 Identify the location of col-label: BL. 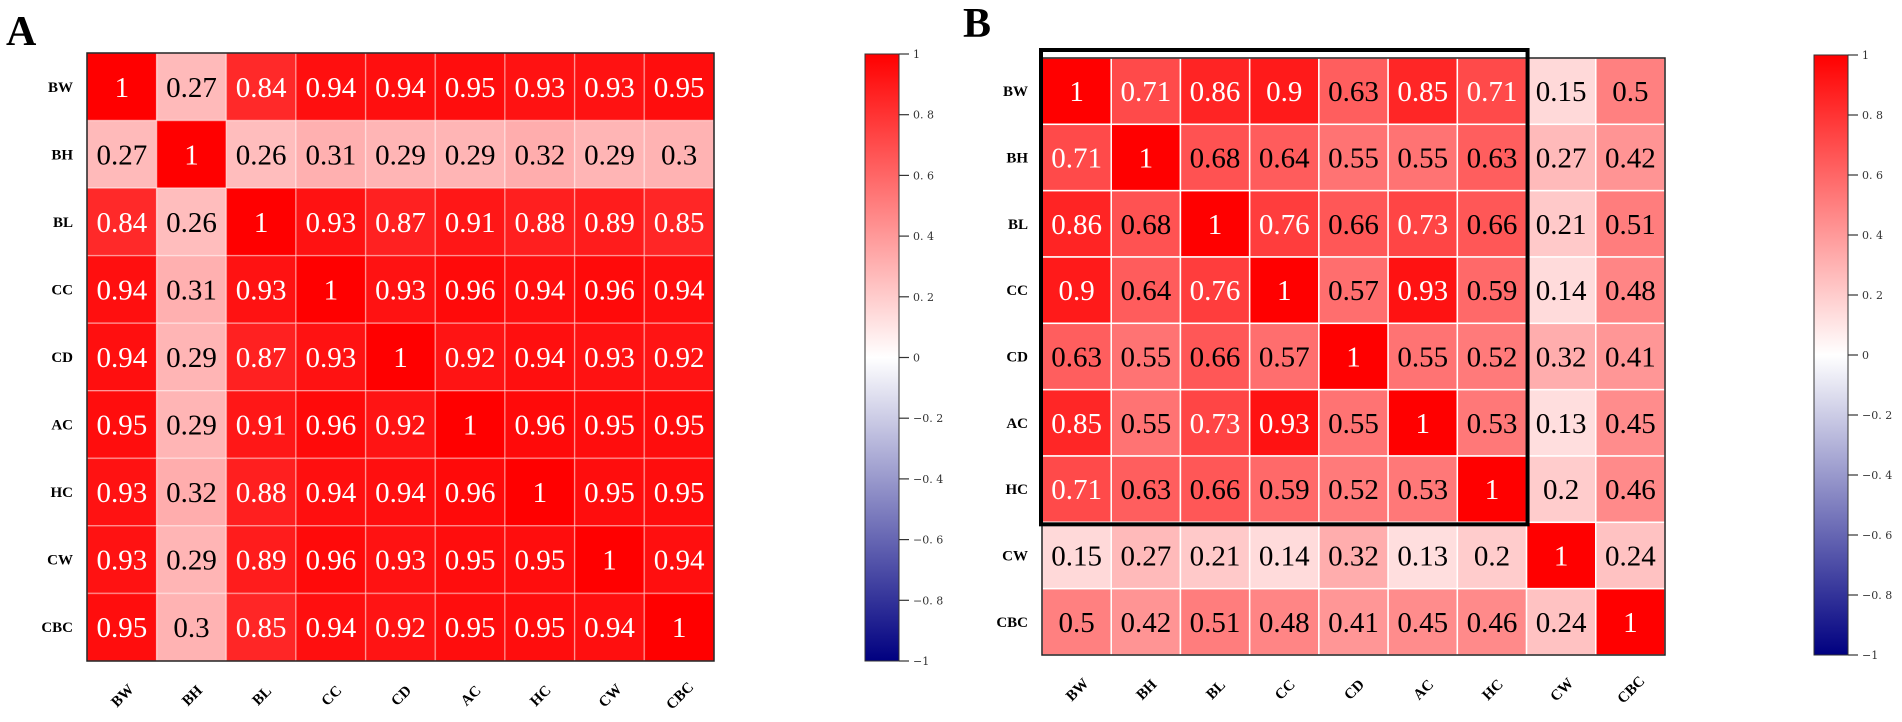
(1215, 689).